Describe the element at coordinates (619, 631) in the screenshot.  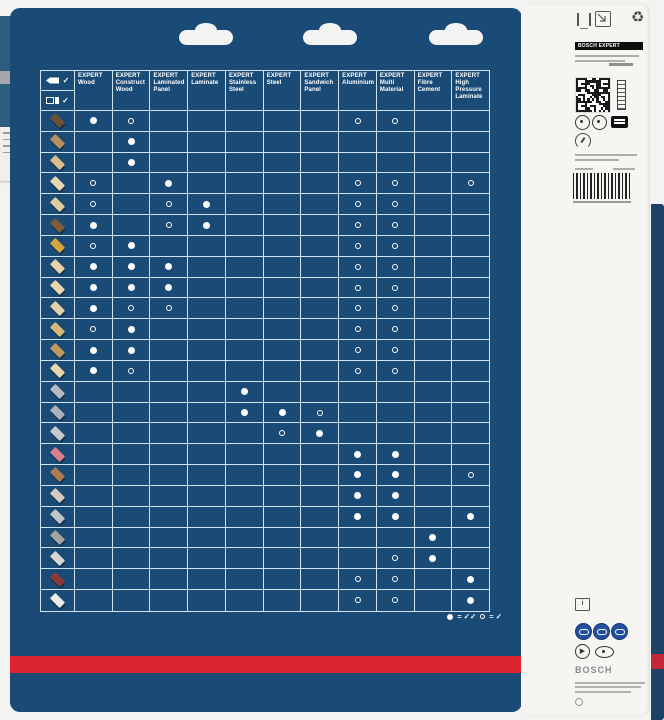
I see `dust-mask-icon` at that location.